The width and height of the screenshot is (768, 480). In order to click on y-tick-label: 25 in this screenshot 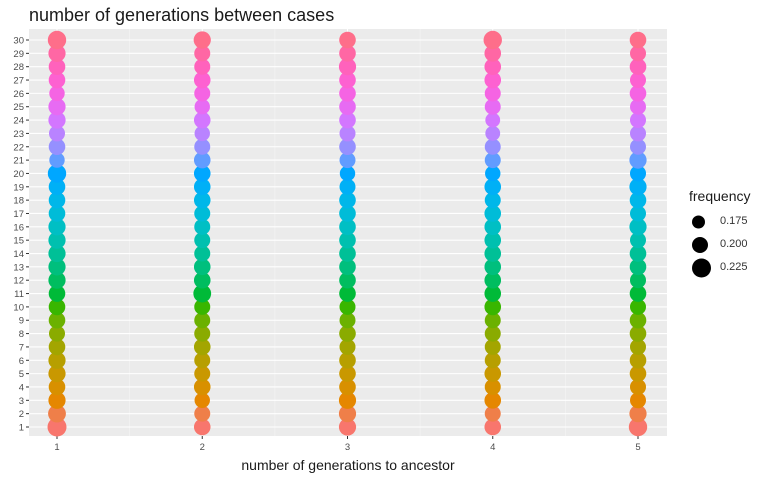, I will do `click(18, 107)`.